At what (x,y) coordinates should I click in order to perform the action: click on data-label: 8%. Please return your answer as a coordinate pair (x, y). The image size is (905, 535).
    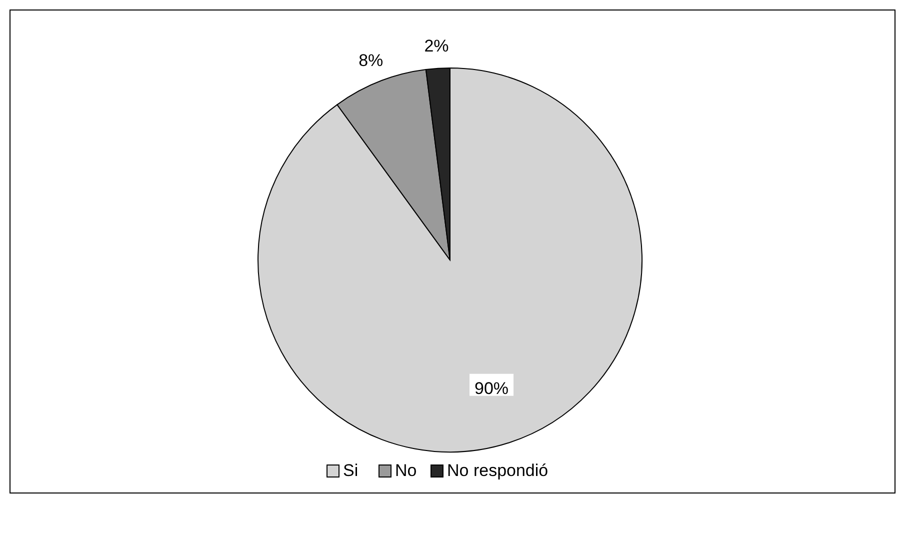
    Looking at the image, I should click on (371, 60).